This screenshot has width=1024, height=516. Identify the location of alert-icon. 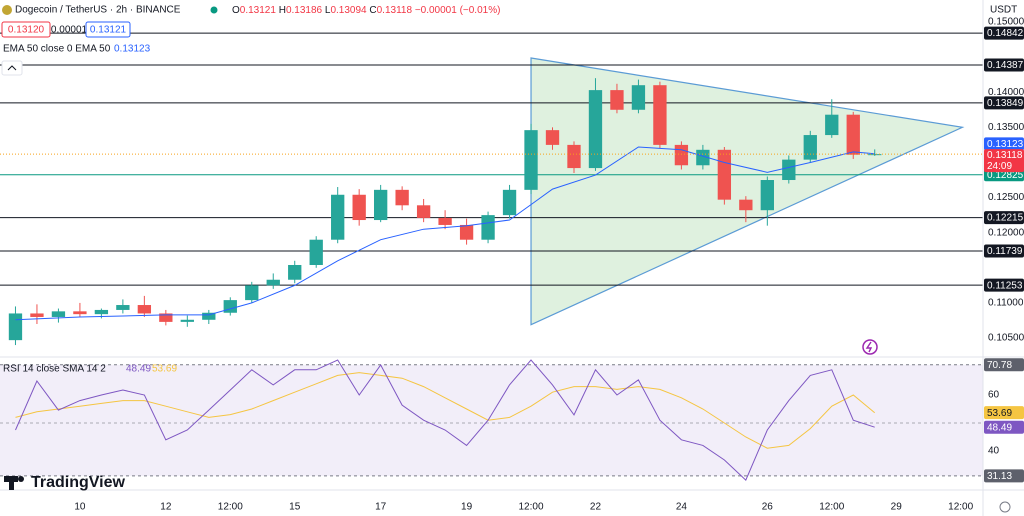
(870, 347).